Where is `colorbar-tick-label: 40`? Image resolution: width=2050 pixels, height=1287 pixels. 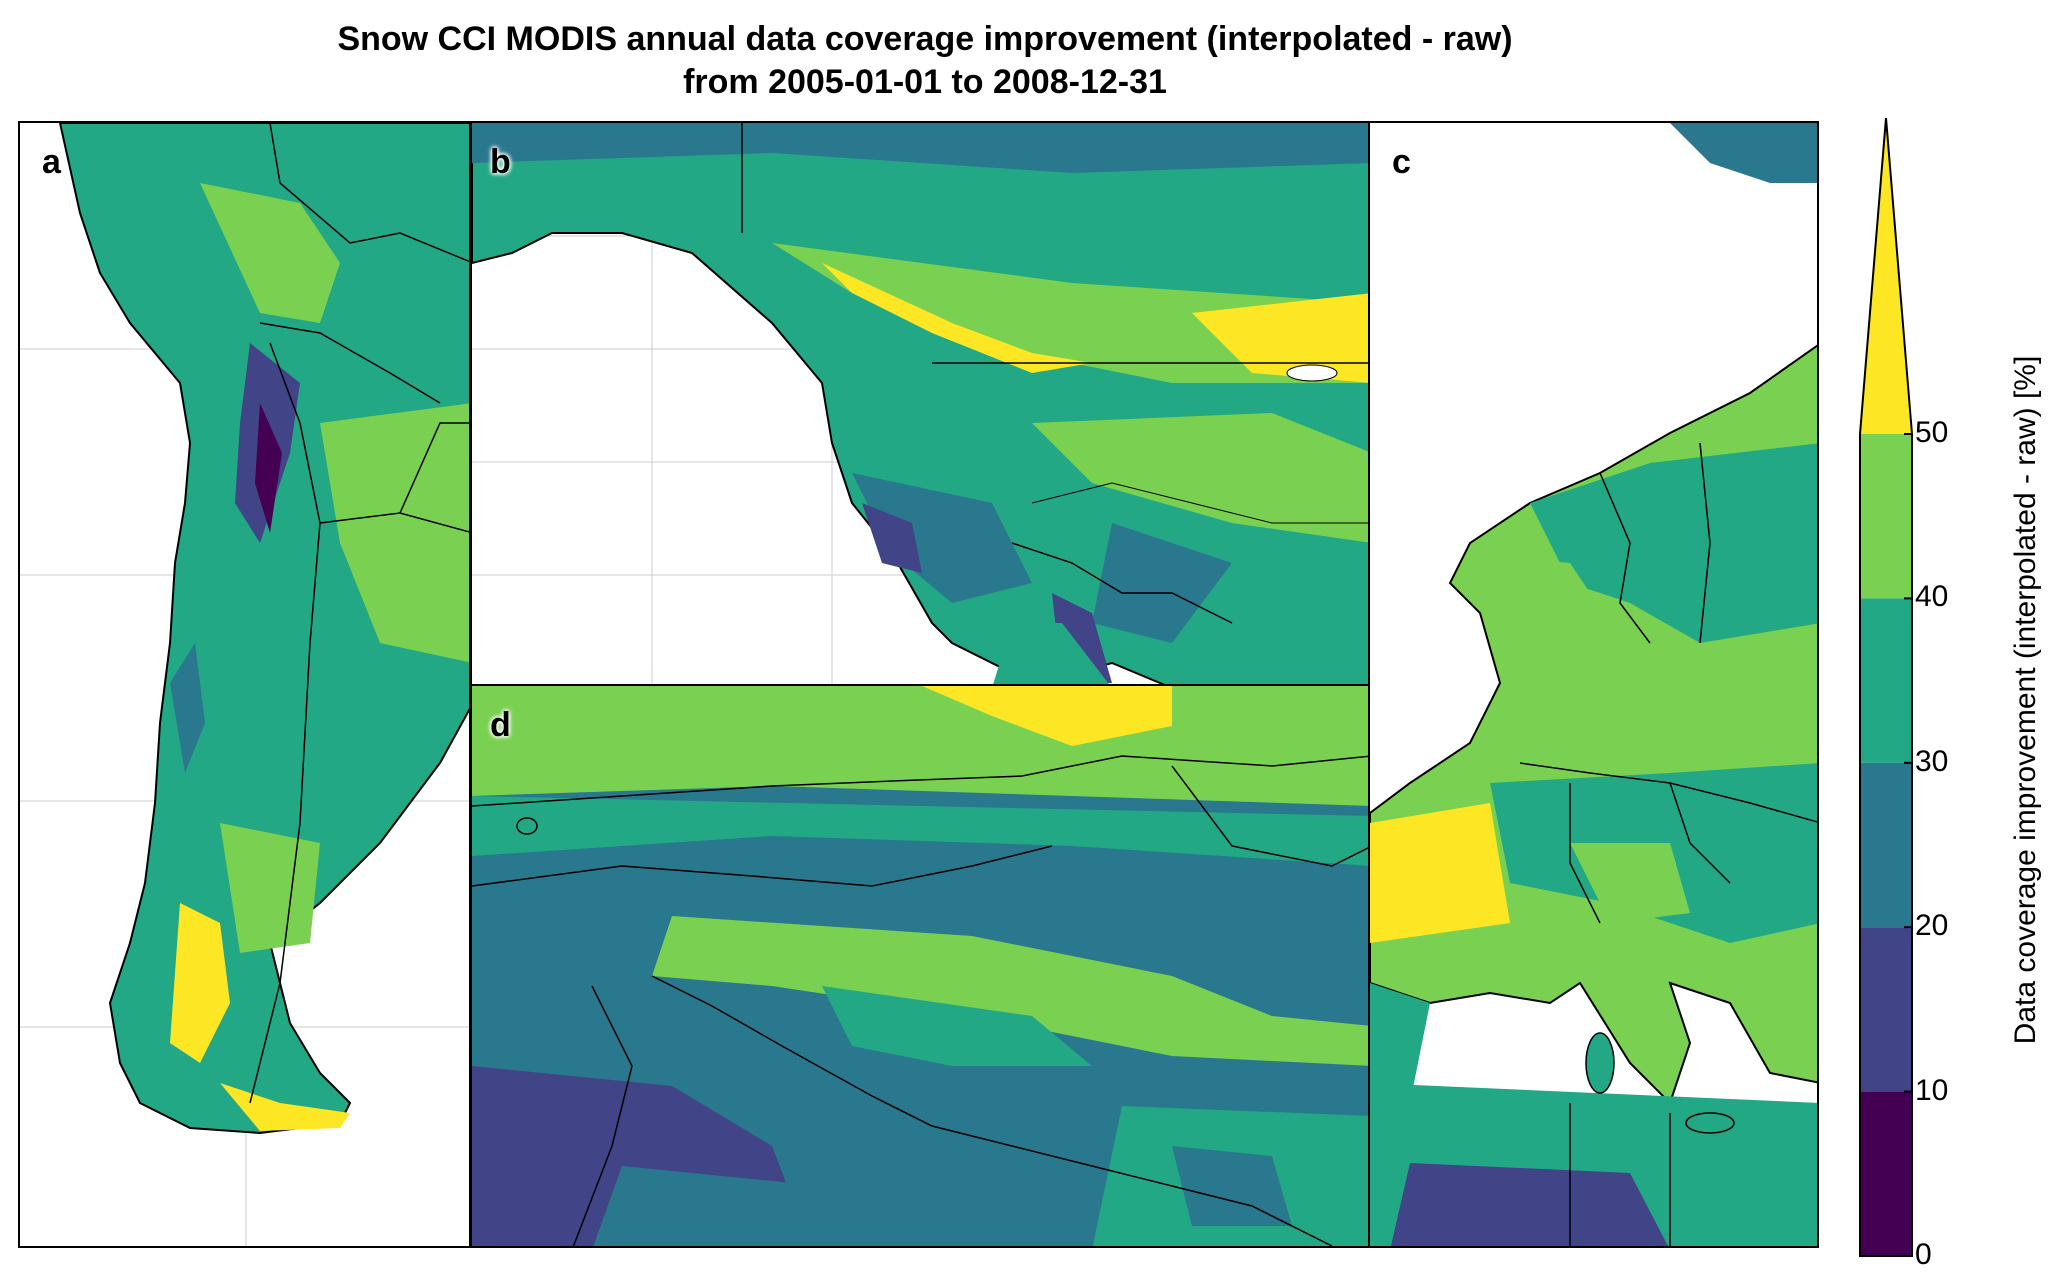
colorbar-tick-label: 40 is located at coordinates (1932, 597).